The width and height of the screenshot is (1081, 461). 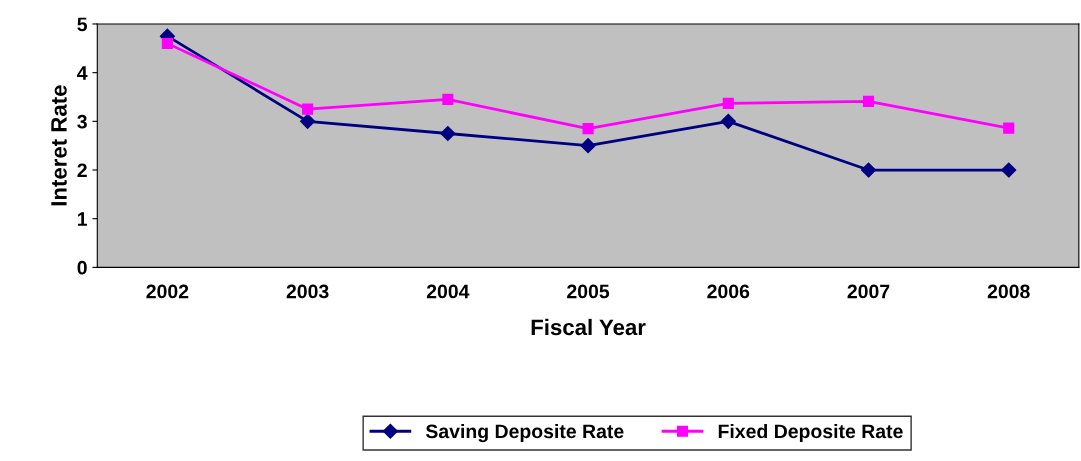 I want to click on x-tick-label: 2008, so click(x=1008, y=291).